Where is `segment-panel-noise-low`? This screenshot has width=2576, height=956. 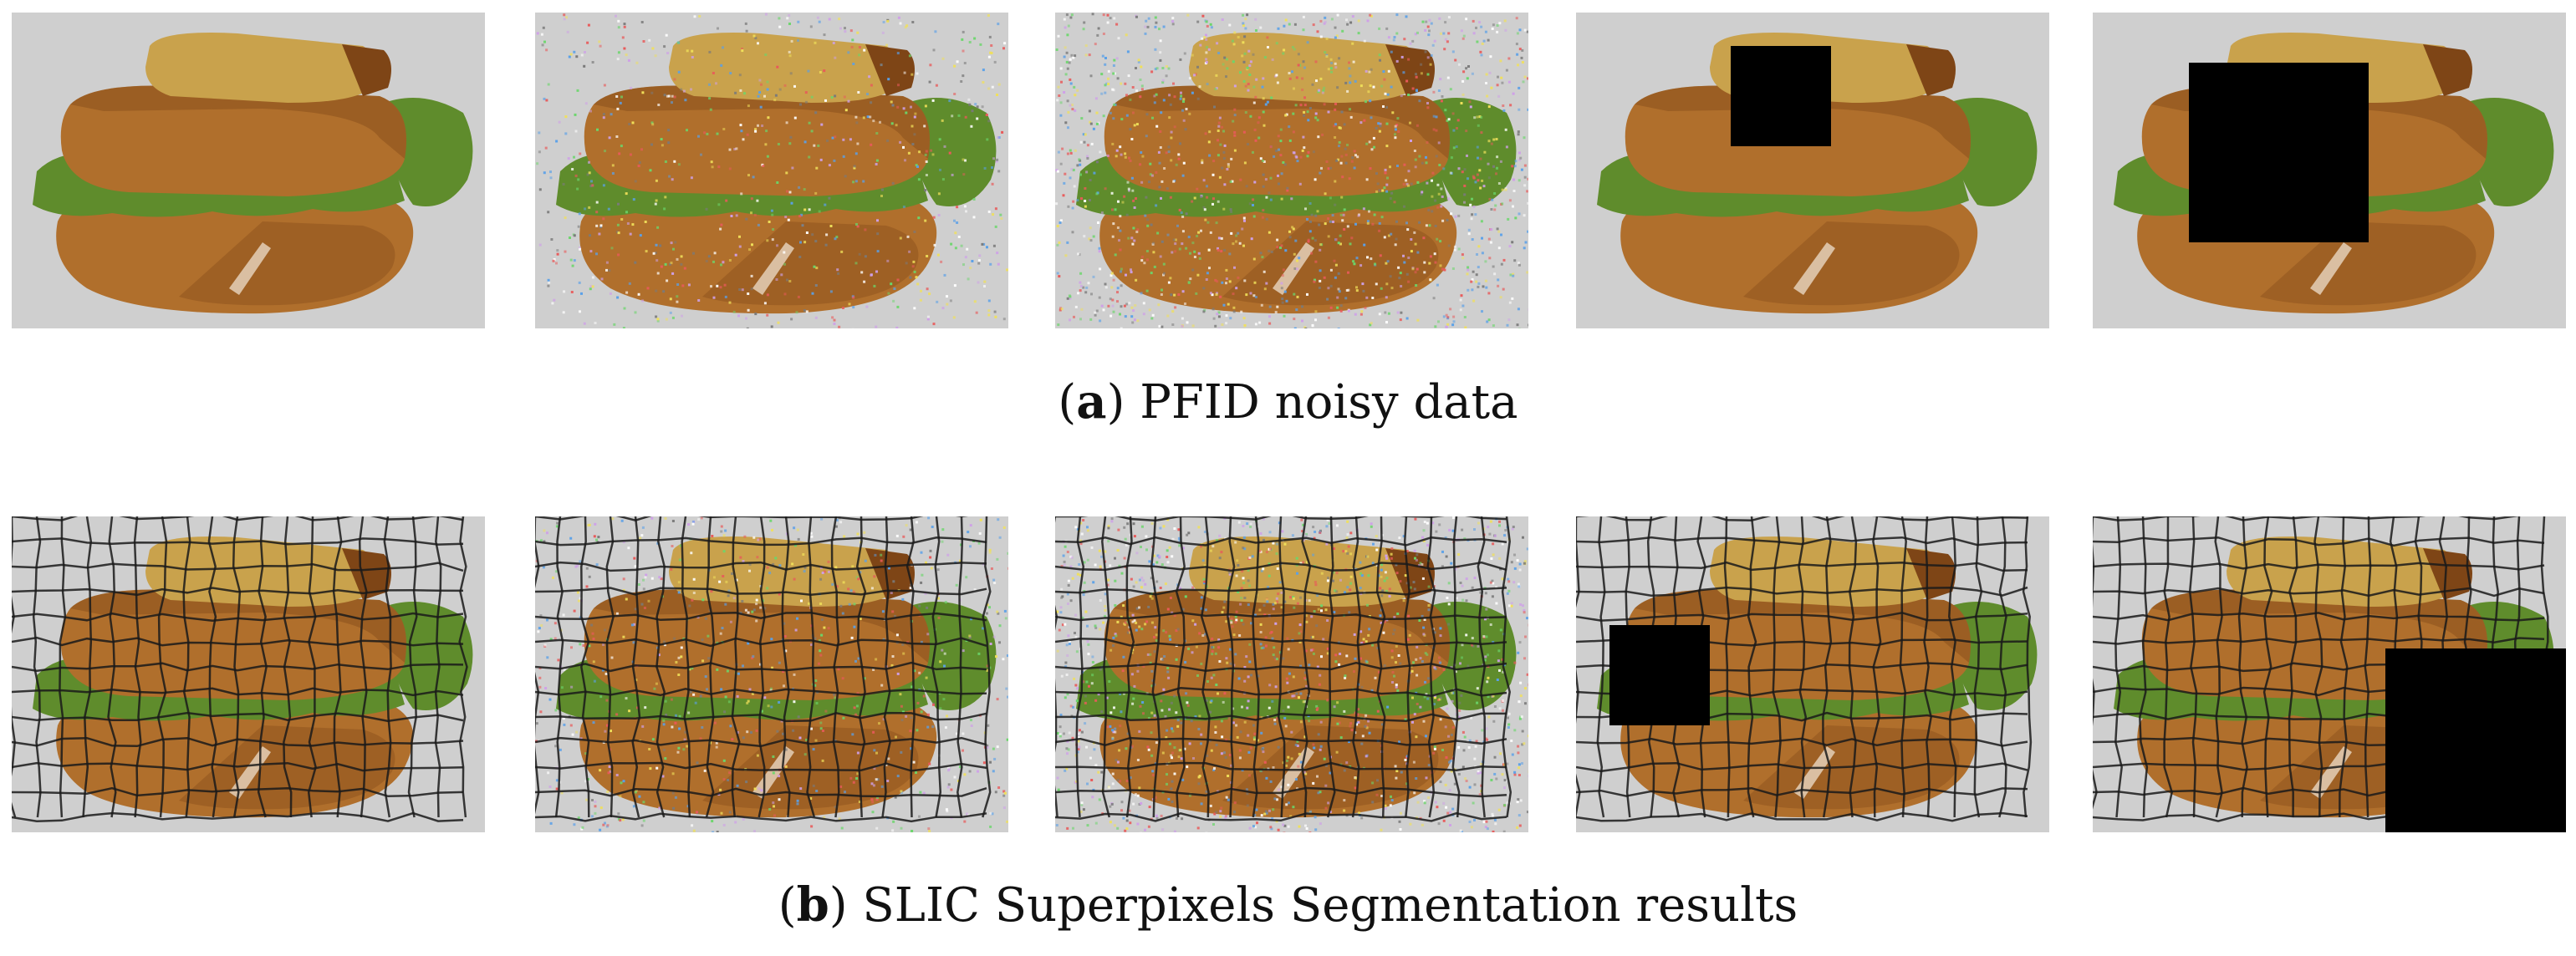
segment-panel-noise-low is located at coordinates (772, 674).